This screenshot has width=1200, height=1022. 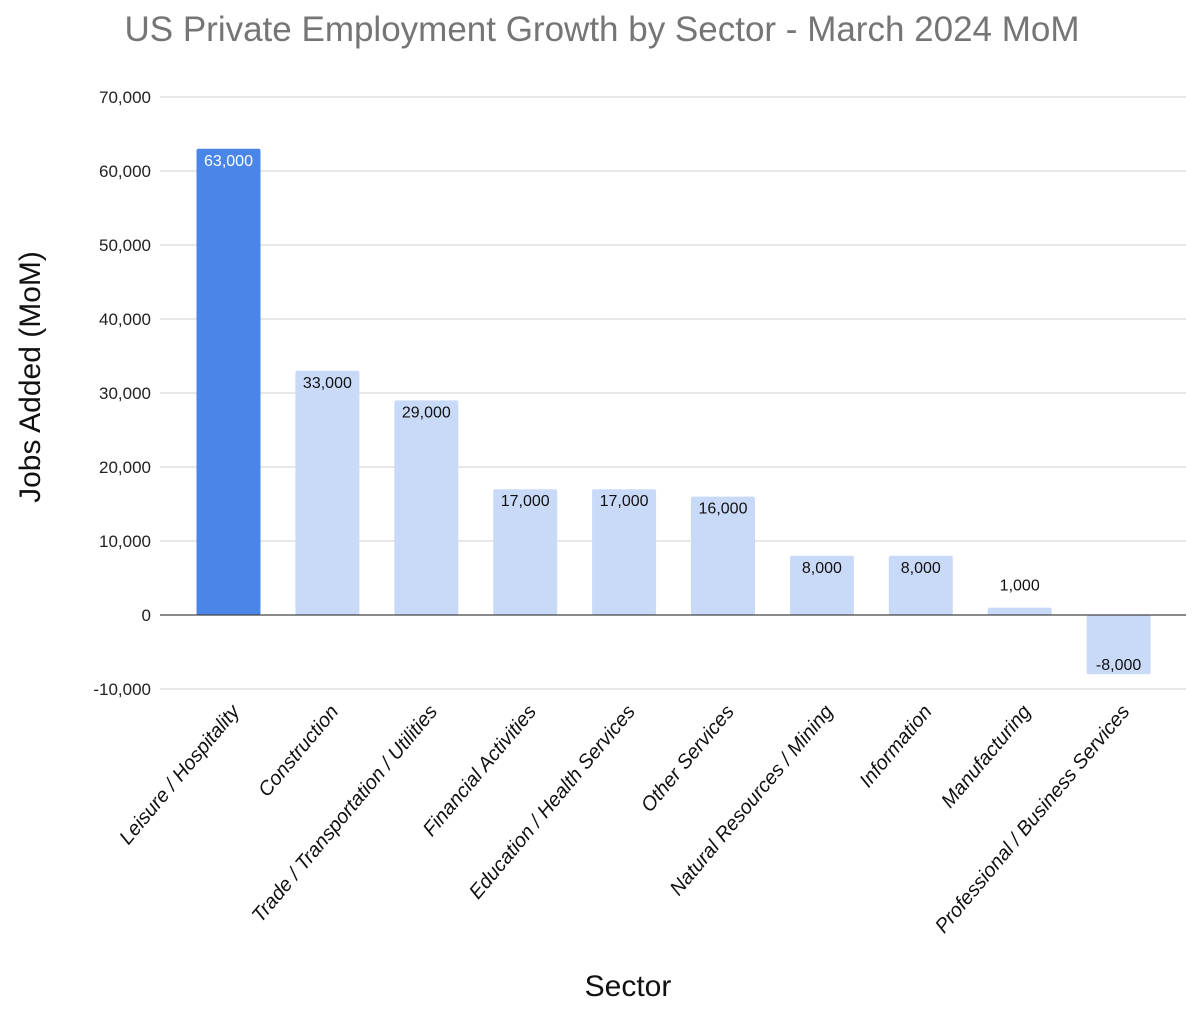 What do you see at coordinates (552, 802) in the screenshot?
I see `x-category-label: Education / Health Services` at bounding box center [552, 802].